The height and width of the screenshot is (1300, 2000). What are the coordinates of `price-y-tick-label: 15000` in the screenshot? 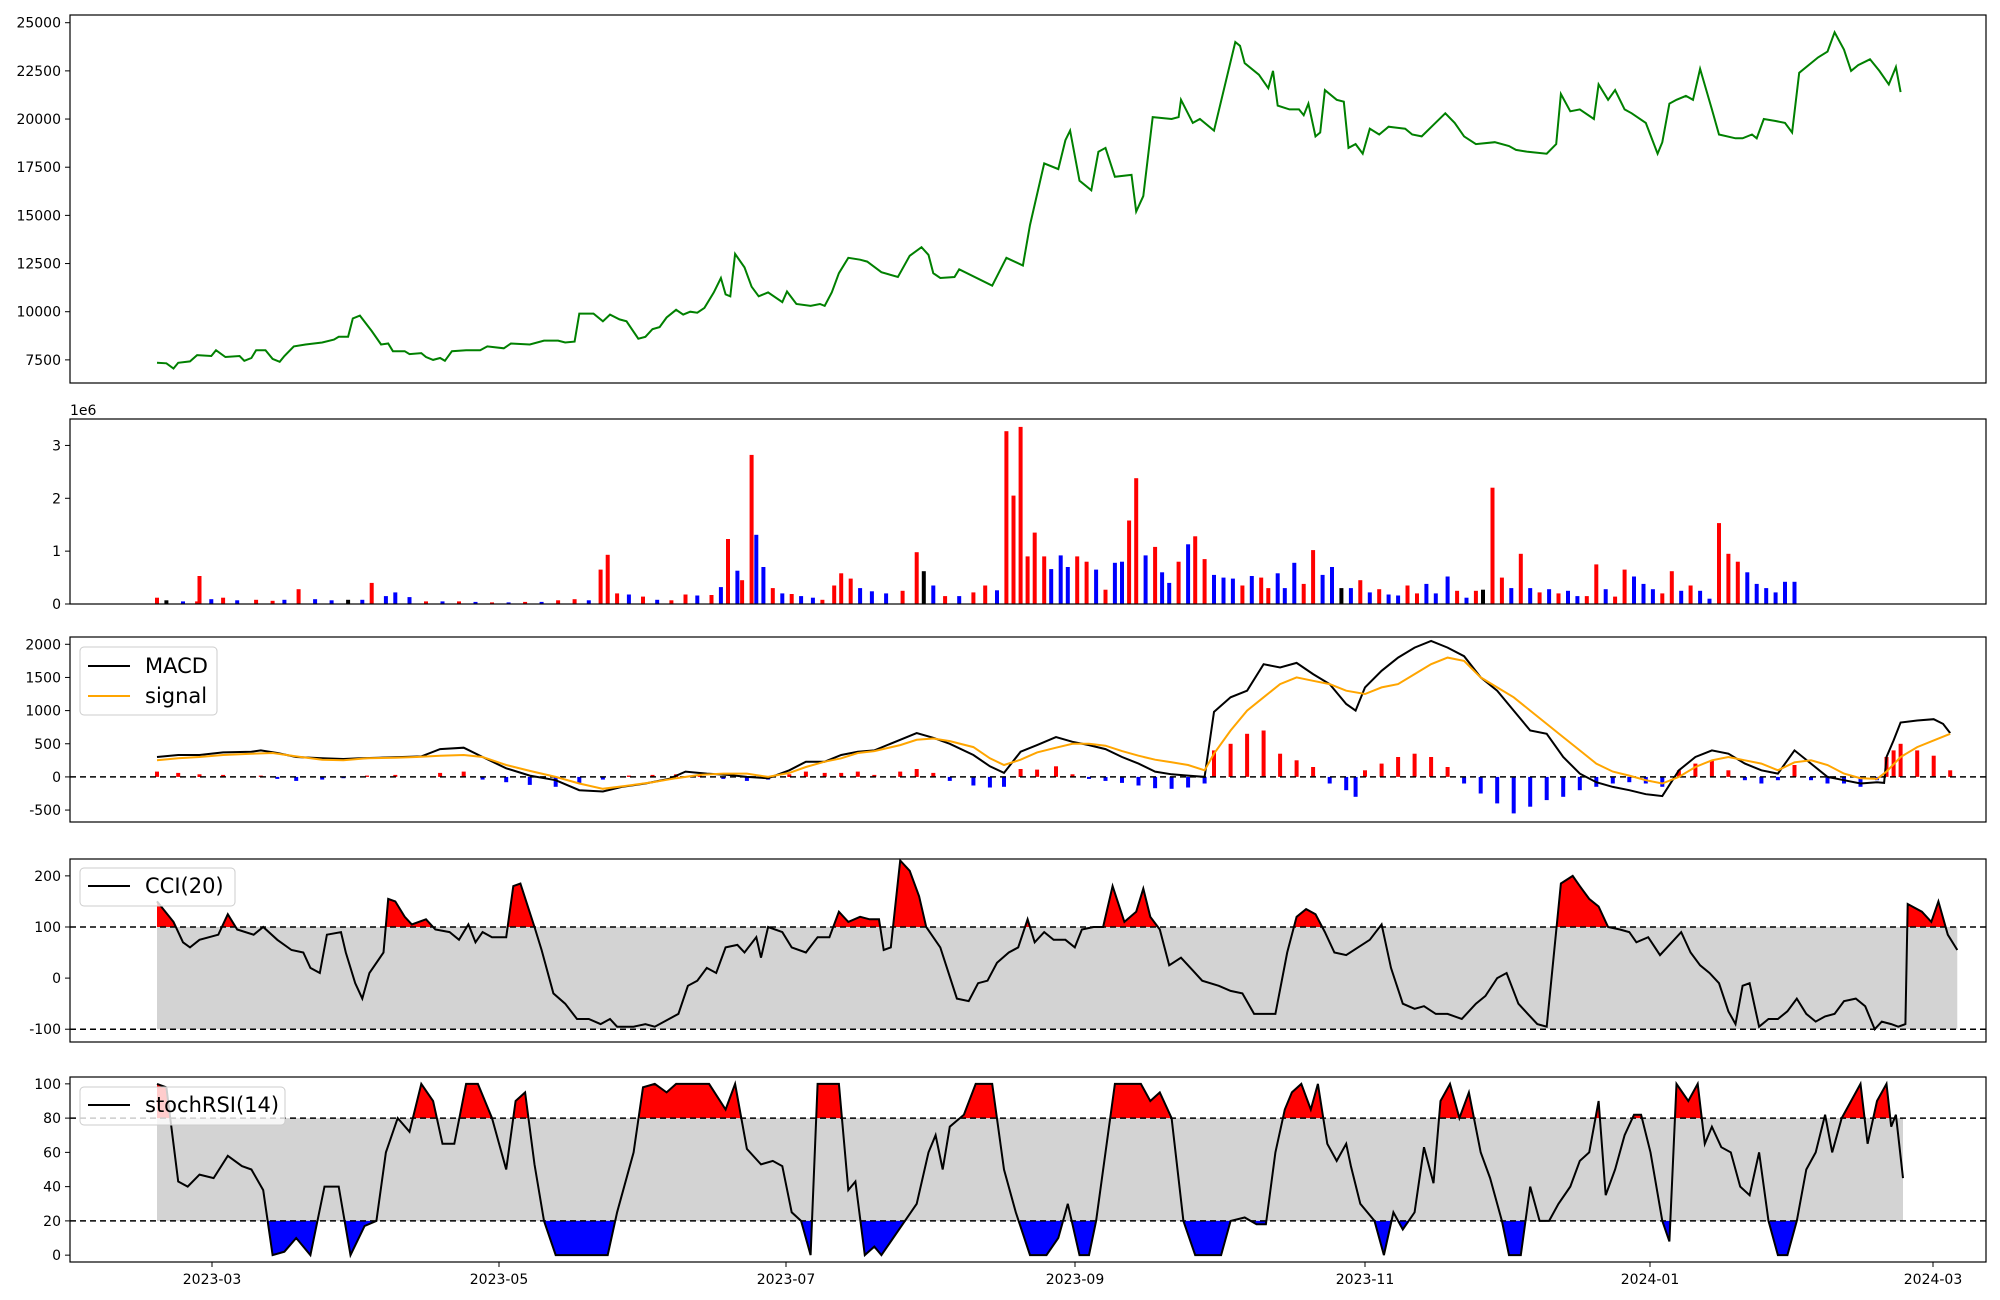 It's located at (38, 216).